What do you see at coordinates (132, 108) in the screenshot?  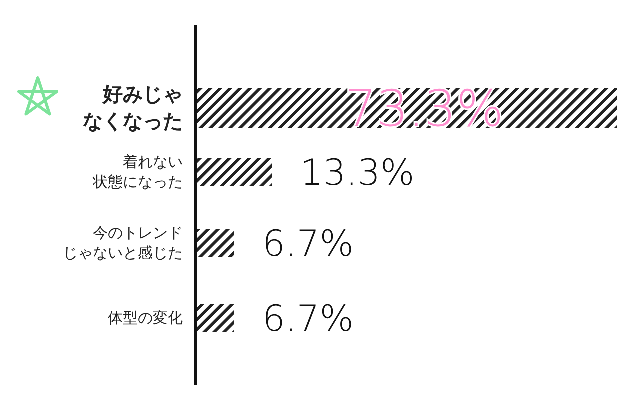 I see `y-tick-label: 好みじゃなくなった` at bounding box center [132, 108].